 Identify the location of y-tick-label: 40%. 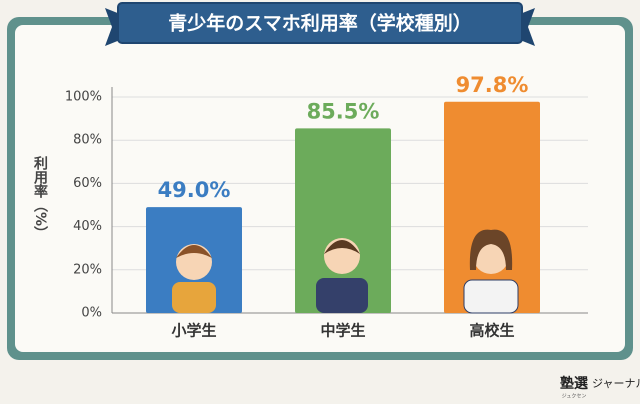
(87, 226).